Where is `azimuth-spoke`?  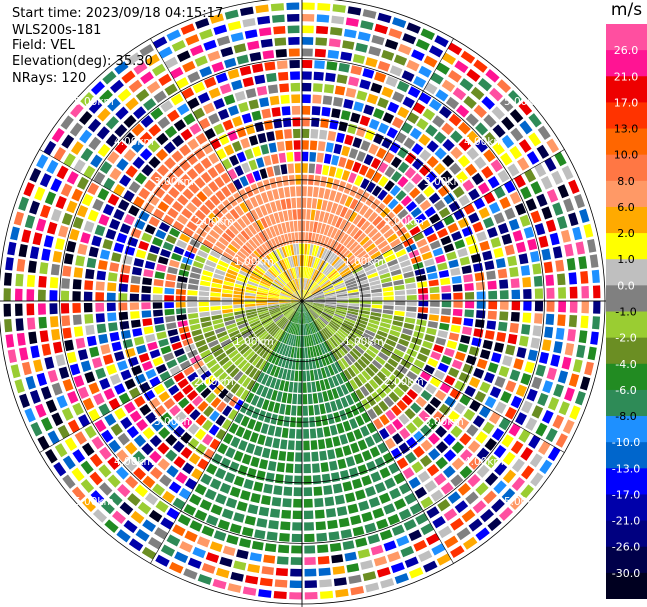 azimuth-spoke is located at coordinates (171, 225).